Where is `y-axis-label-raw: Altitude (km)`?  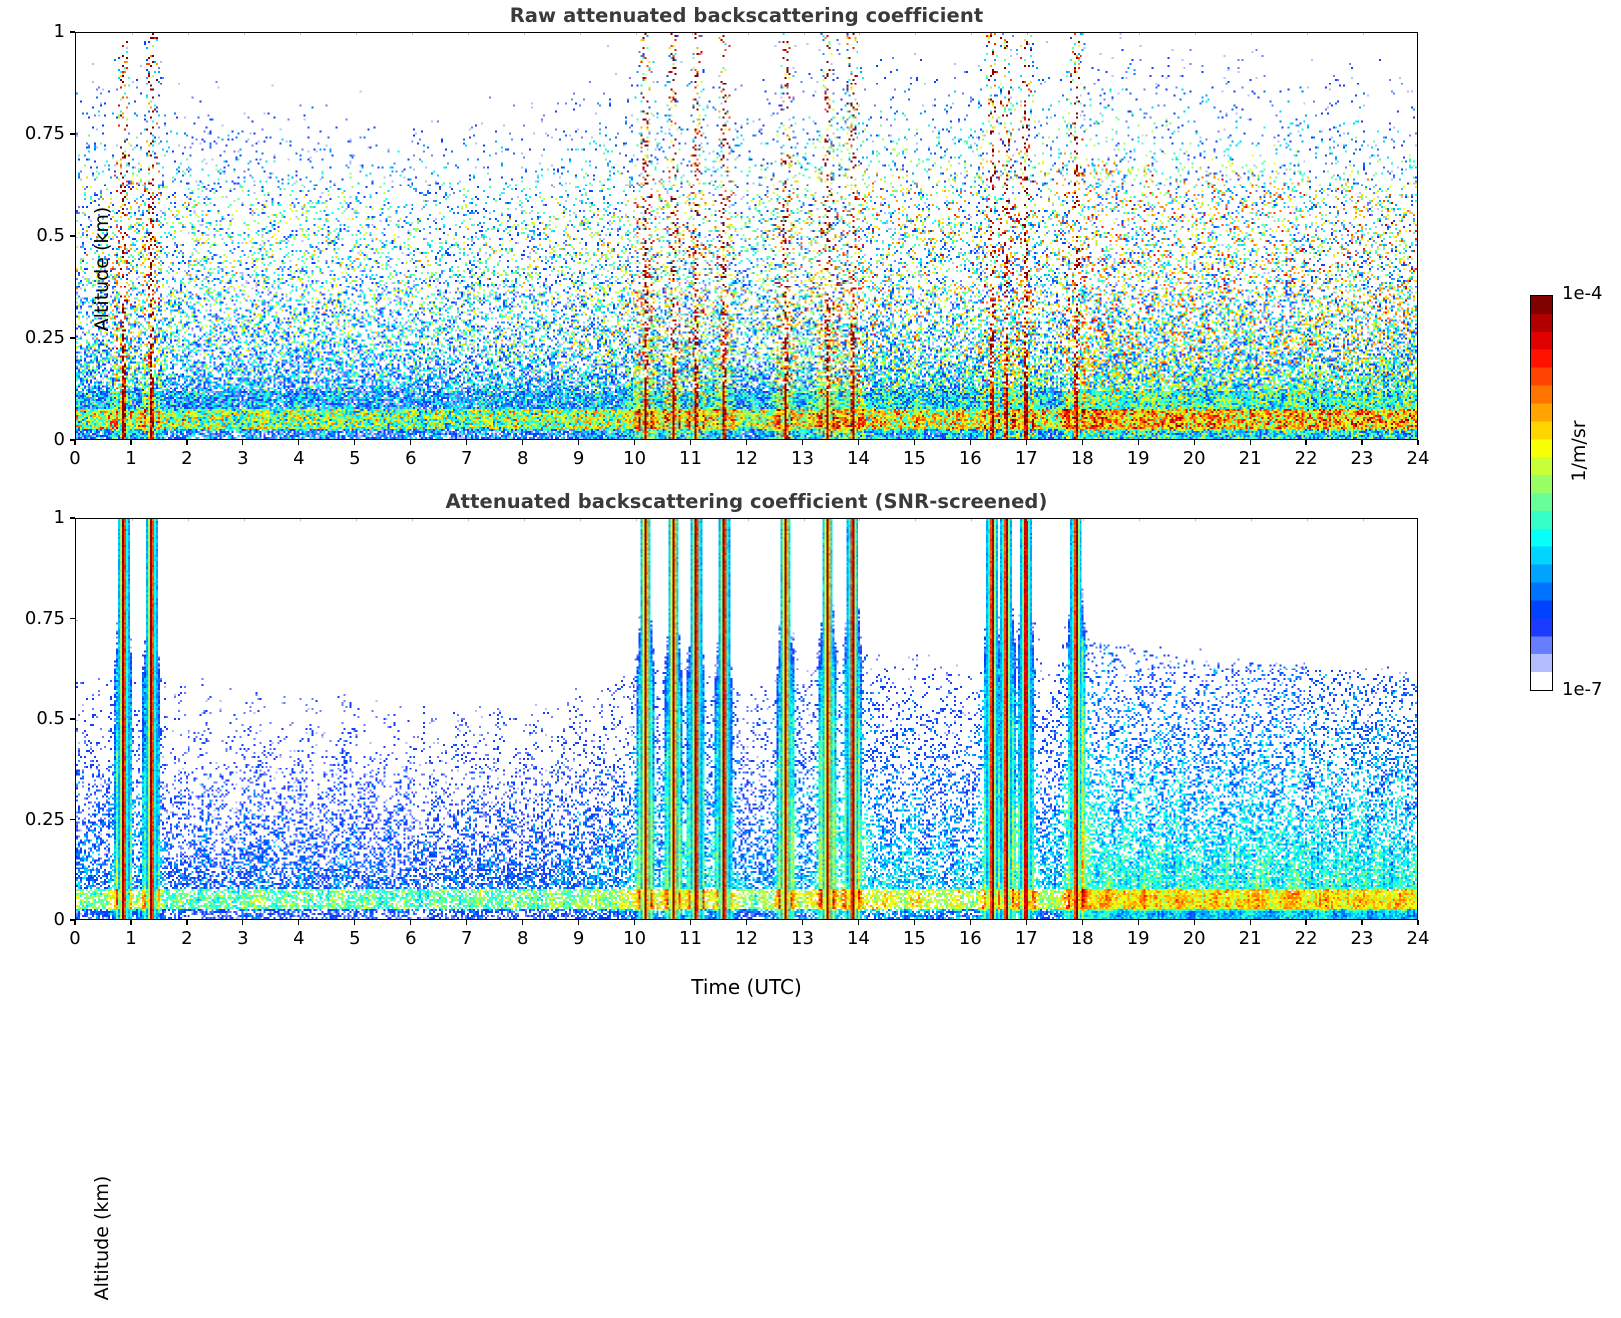
y-axis-label-raw: Altitude (km) is located at coordinates (102, 269).